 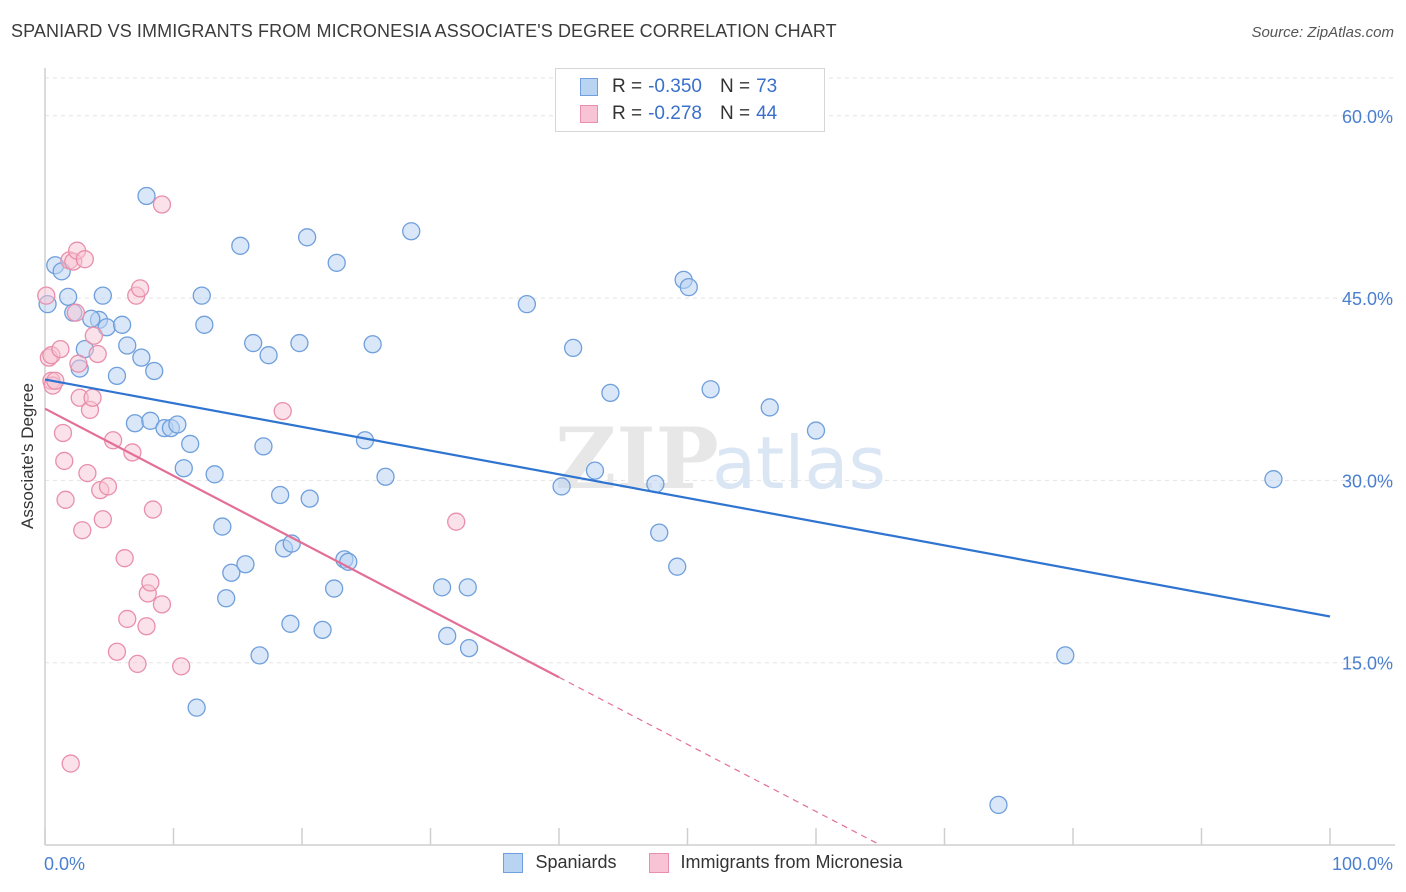 I want to click on y-tick-label: 30.0%, so click(x=1367, y=481).